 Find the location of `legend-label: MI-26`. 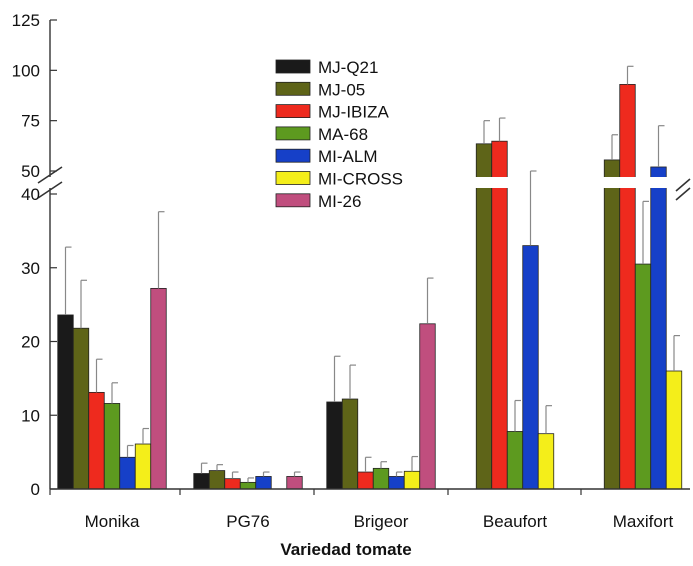

legend-label: MI-26 is located at coordinates (339, 201).